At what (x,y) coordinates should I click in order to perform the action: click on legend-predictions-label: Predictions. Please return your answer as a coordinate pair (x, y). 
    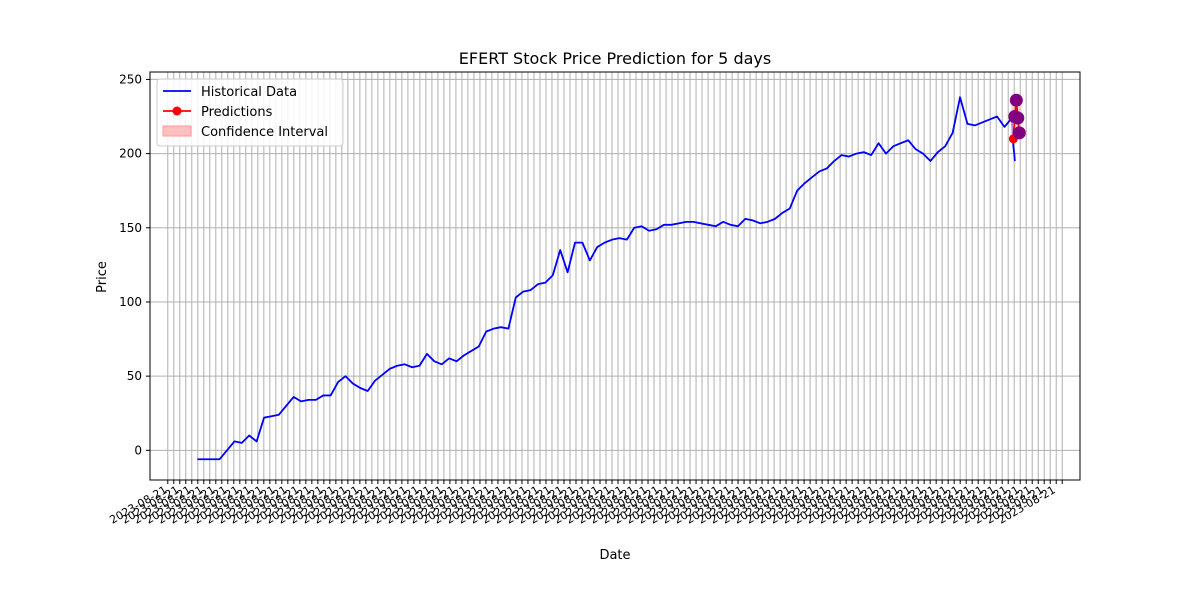
    Looking at the image, I should click on (237, 112).